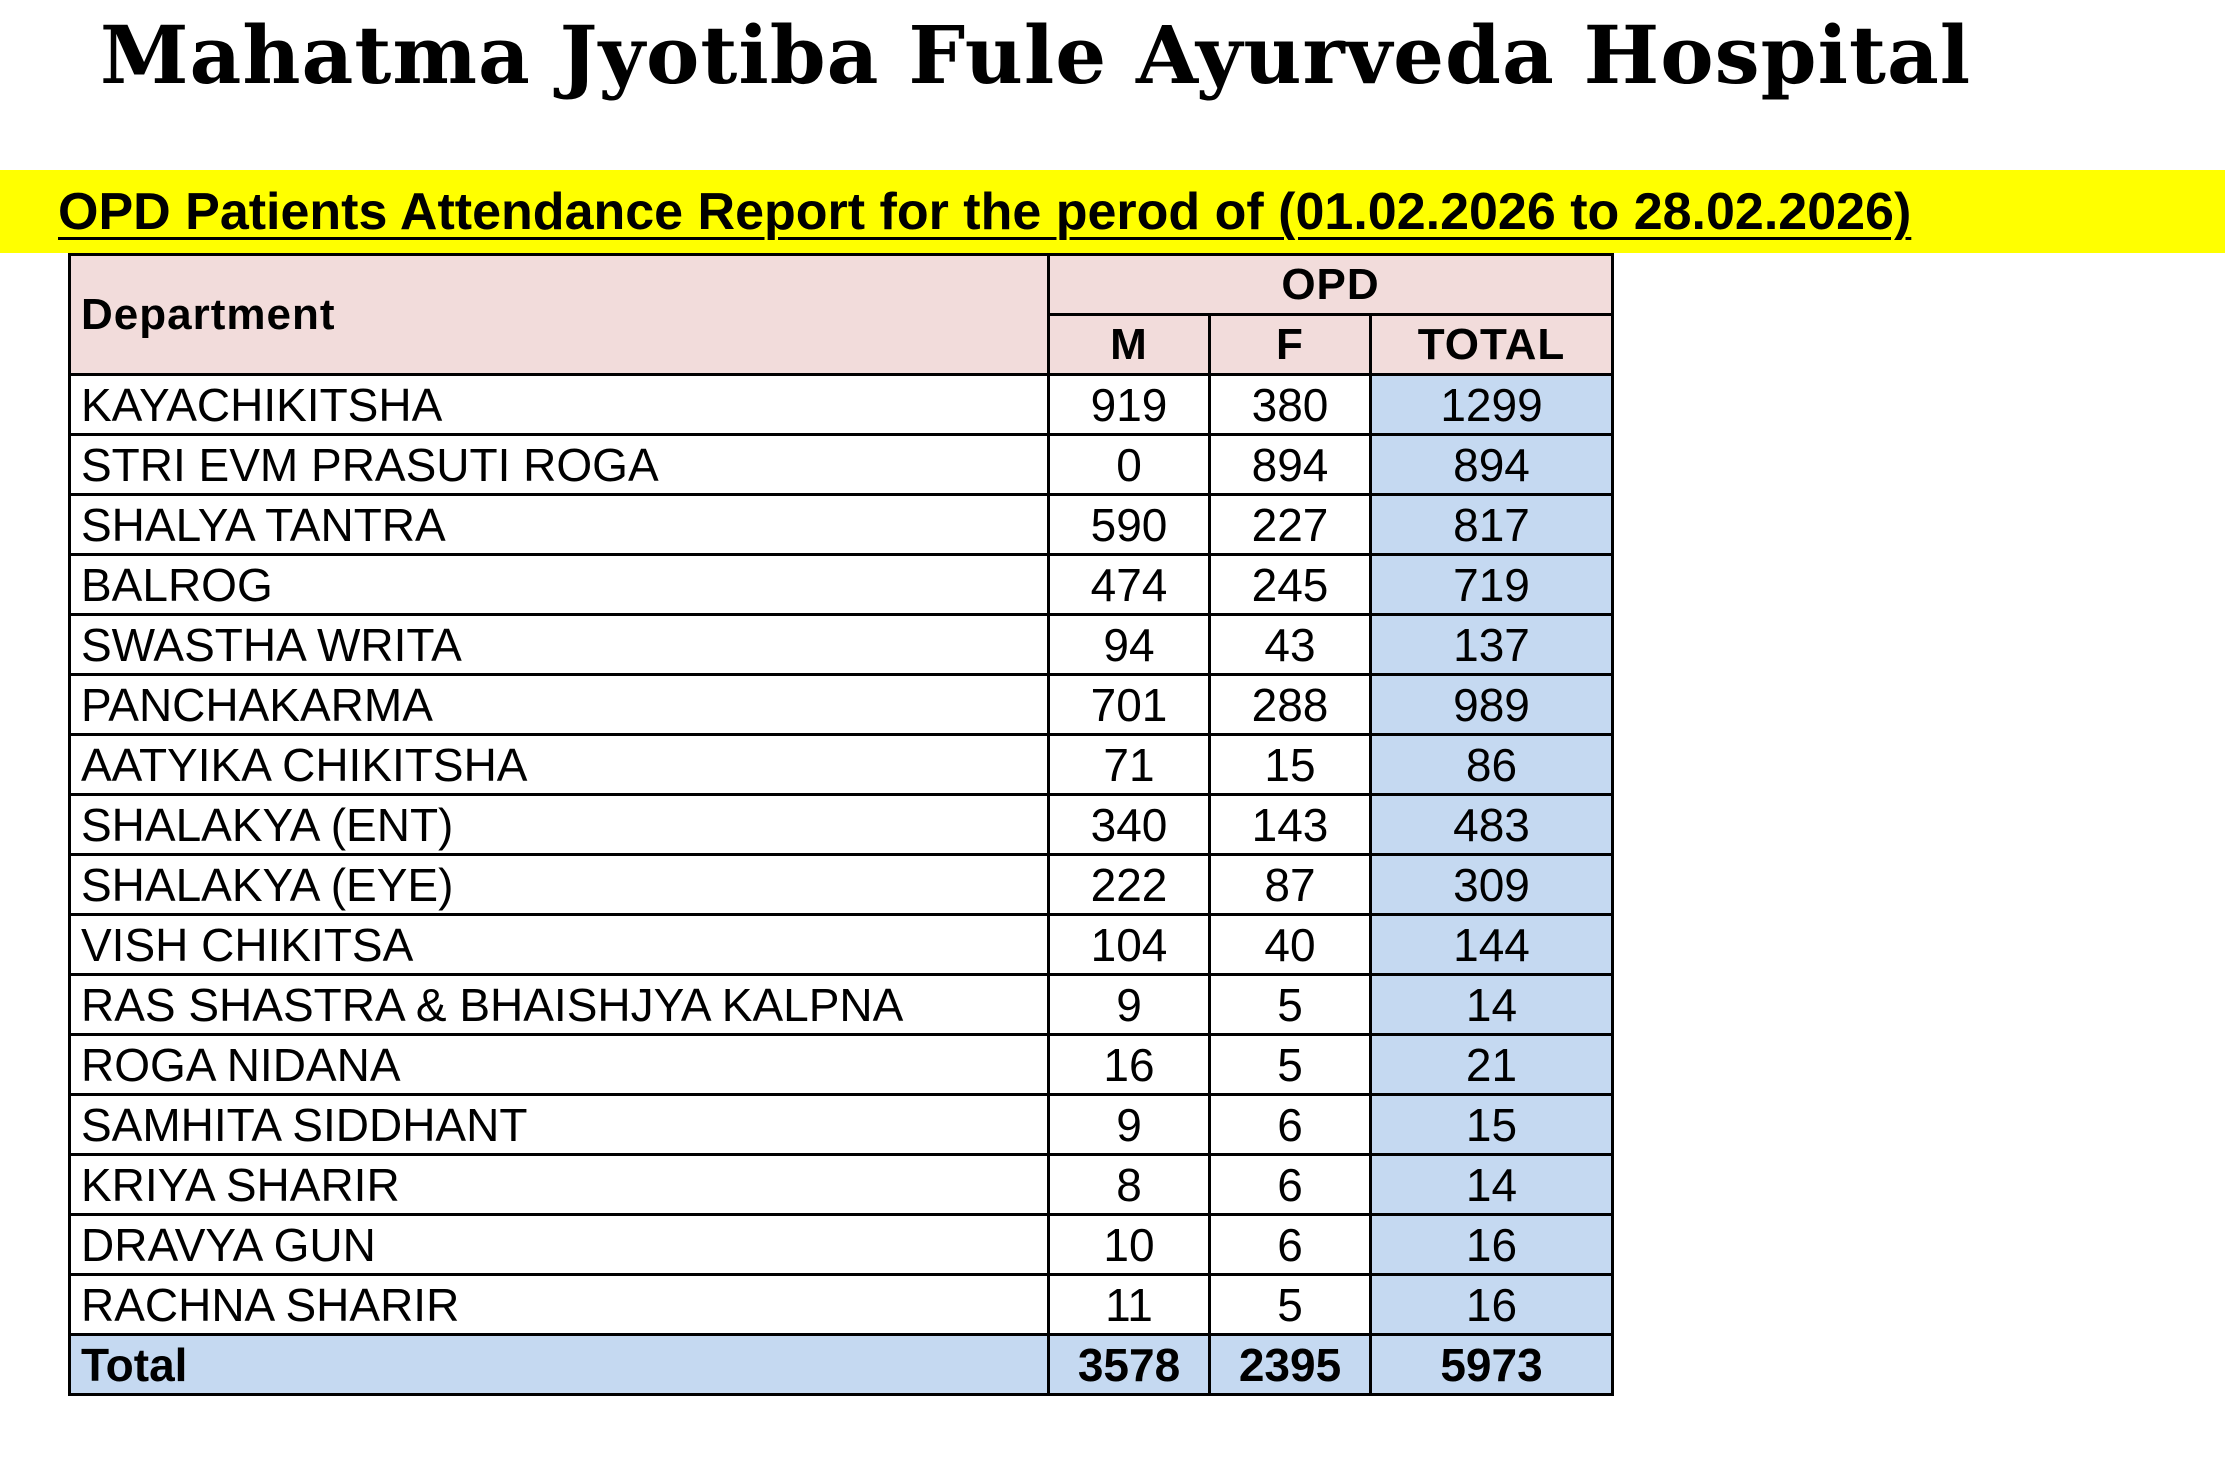  I want to click on department: Total, so click(559, 1364).